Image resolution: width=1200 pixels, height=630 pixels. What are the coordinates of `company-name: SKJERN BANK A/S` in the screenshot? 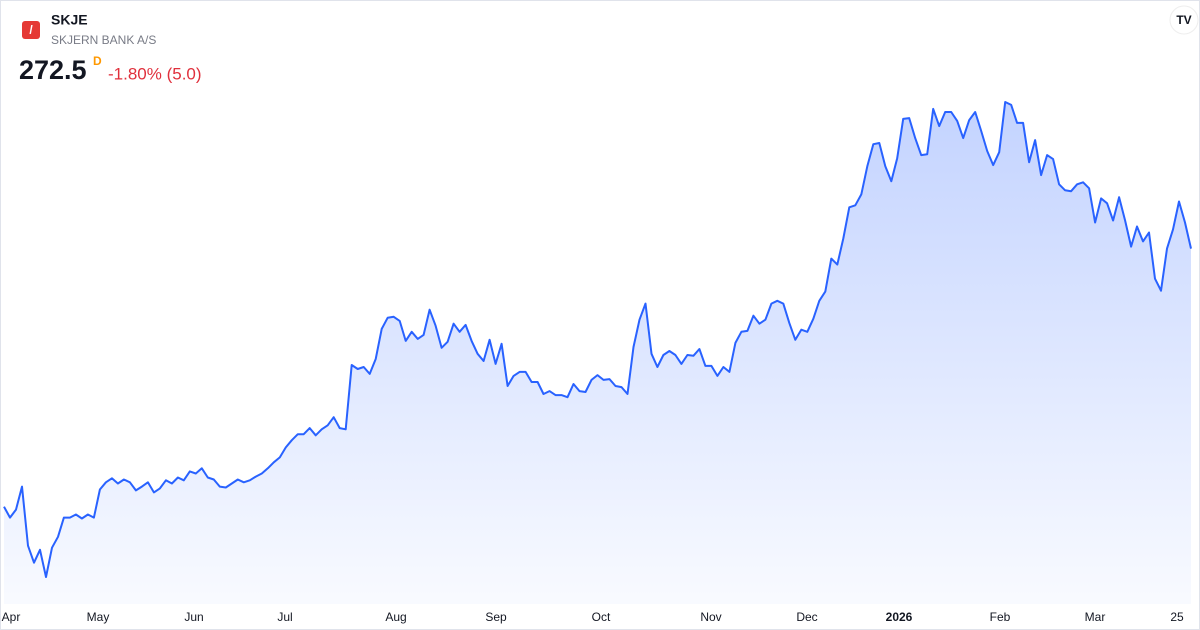 It's located at (103, 40).